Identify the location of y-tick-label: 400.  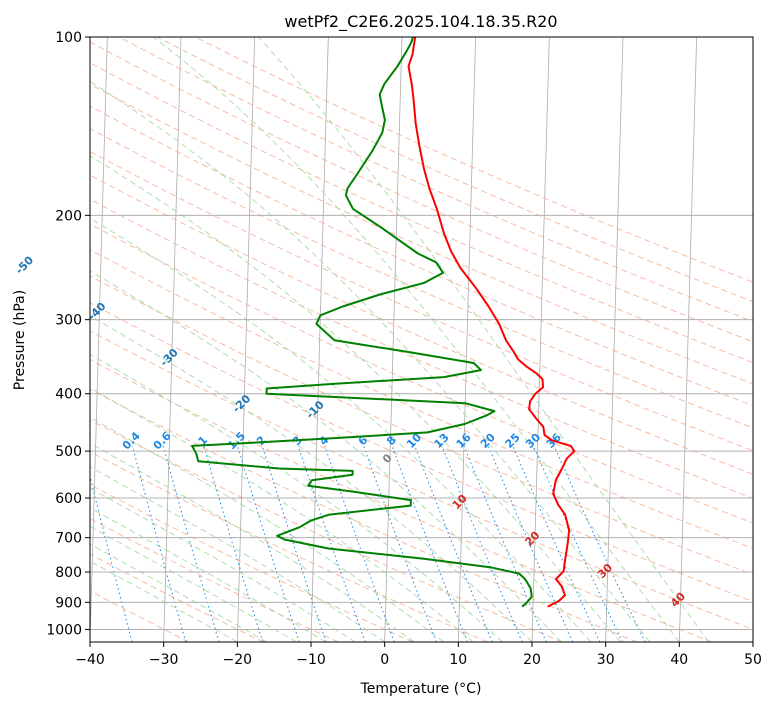
(68, 395).